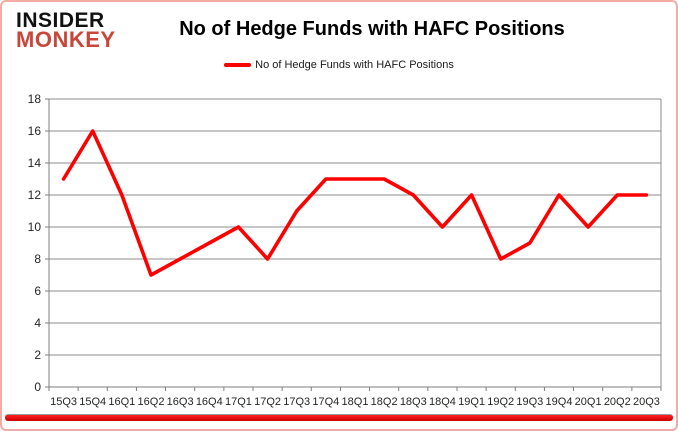 The image size is (678, 431). Describe the element at coordinates (238, 402) in the screenshot. I see `x-tick-label: 17Q1` at that location.